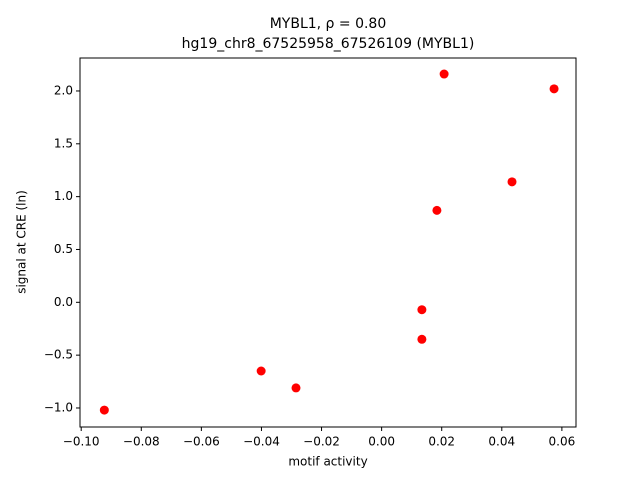 The image size is (640, 484). What do you see at coordinates (381, 442) in the screenshot?
I see `x-tick-label: 0.00` at bounding box center [381, 442].